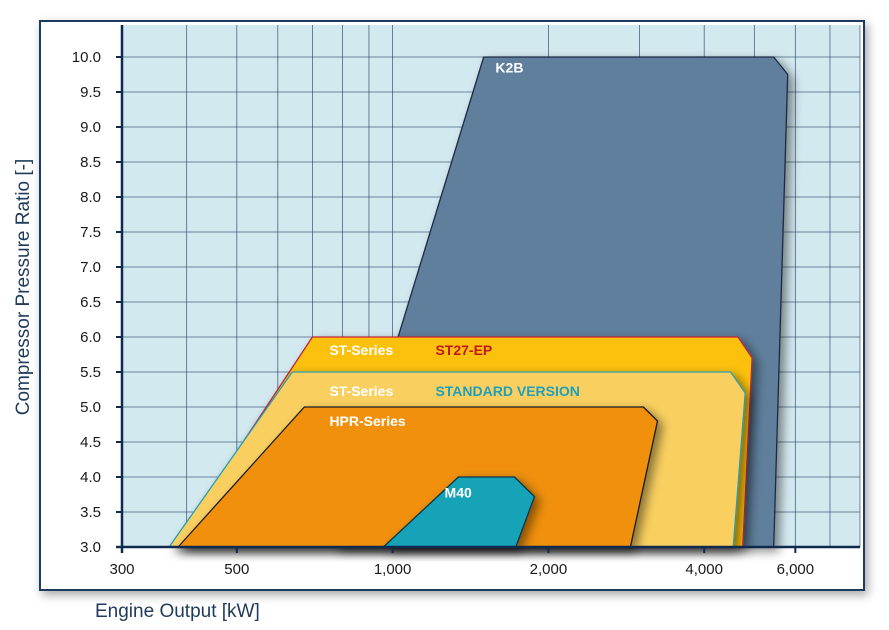 The width and height of the screenshot is (889, 630). I want to click on y-tick-label: 6.5, so click(90, 302).